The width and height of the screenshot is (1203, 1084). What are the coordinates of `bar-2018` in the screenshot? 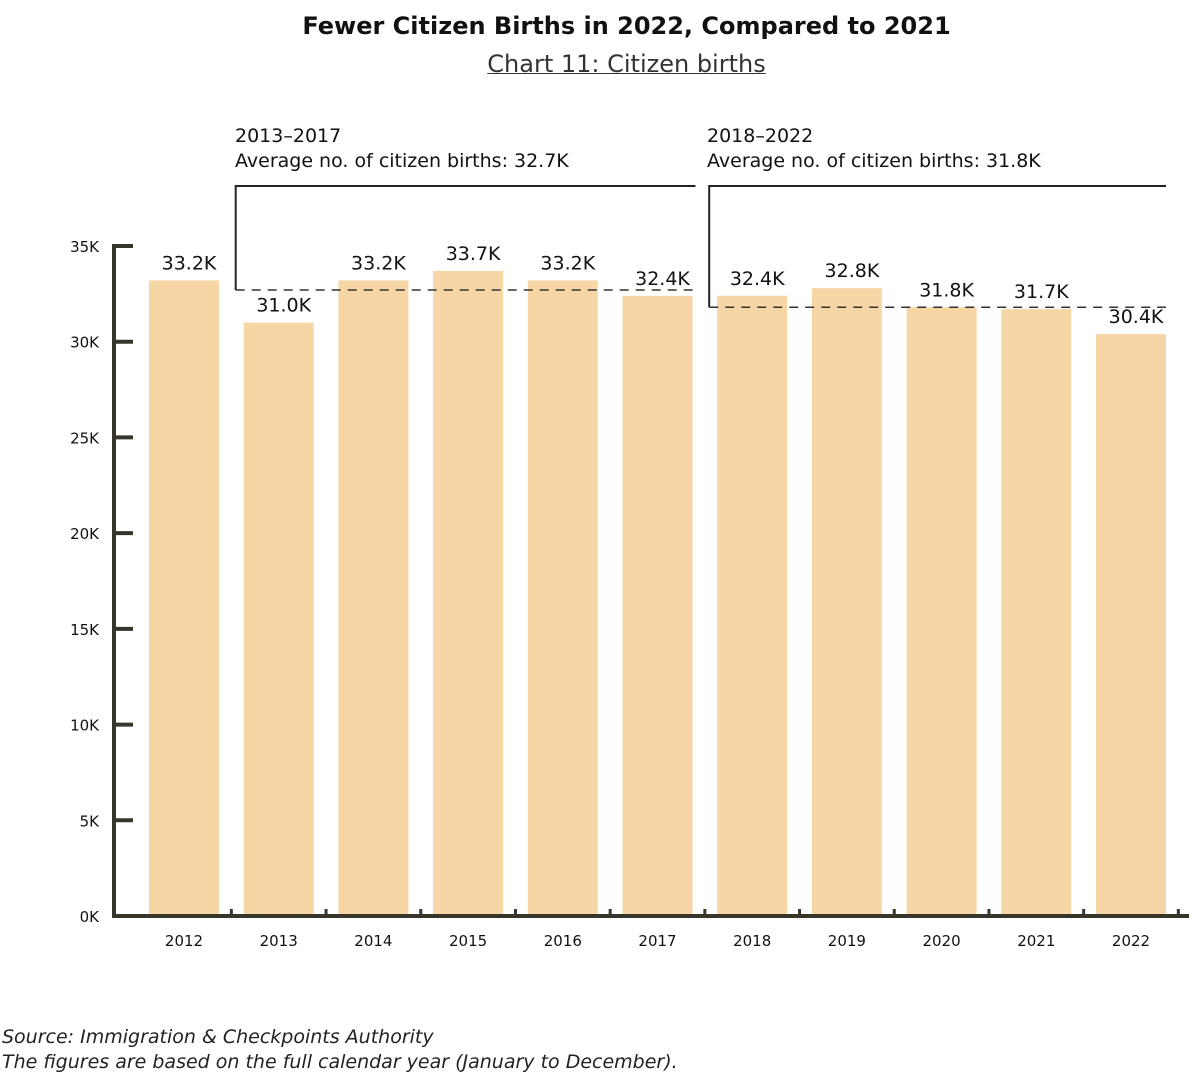 It's located at (752, 605).